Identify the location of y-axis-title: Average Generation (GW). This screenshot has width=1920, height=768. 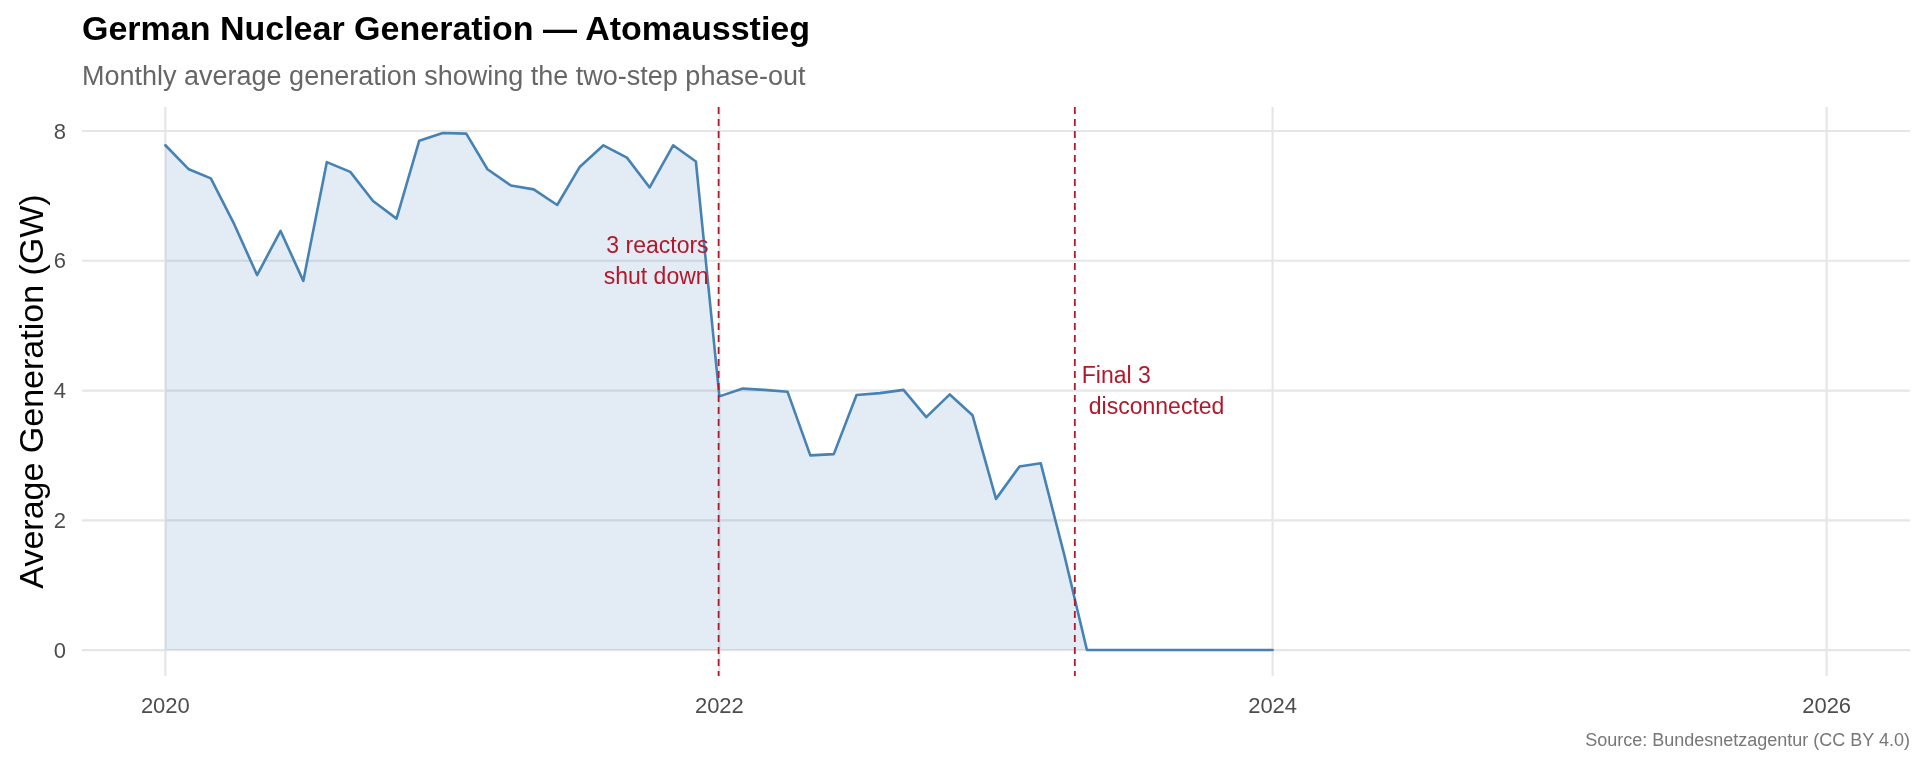
(30, 391).